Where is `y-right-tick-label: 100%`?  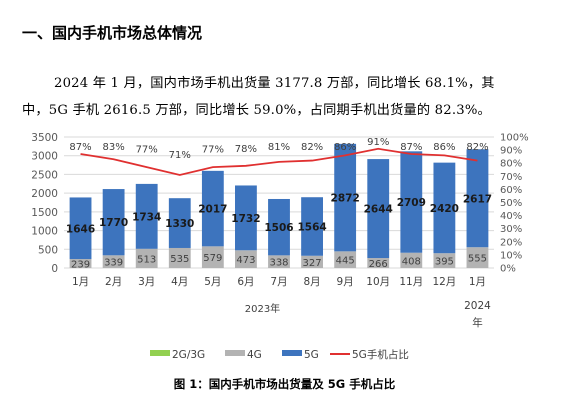
y-right-tick-label: 100% is located at coordinates (514, 138).